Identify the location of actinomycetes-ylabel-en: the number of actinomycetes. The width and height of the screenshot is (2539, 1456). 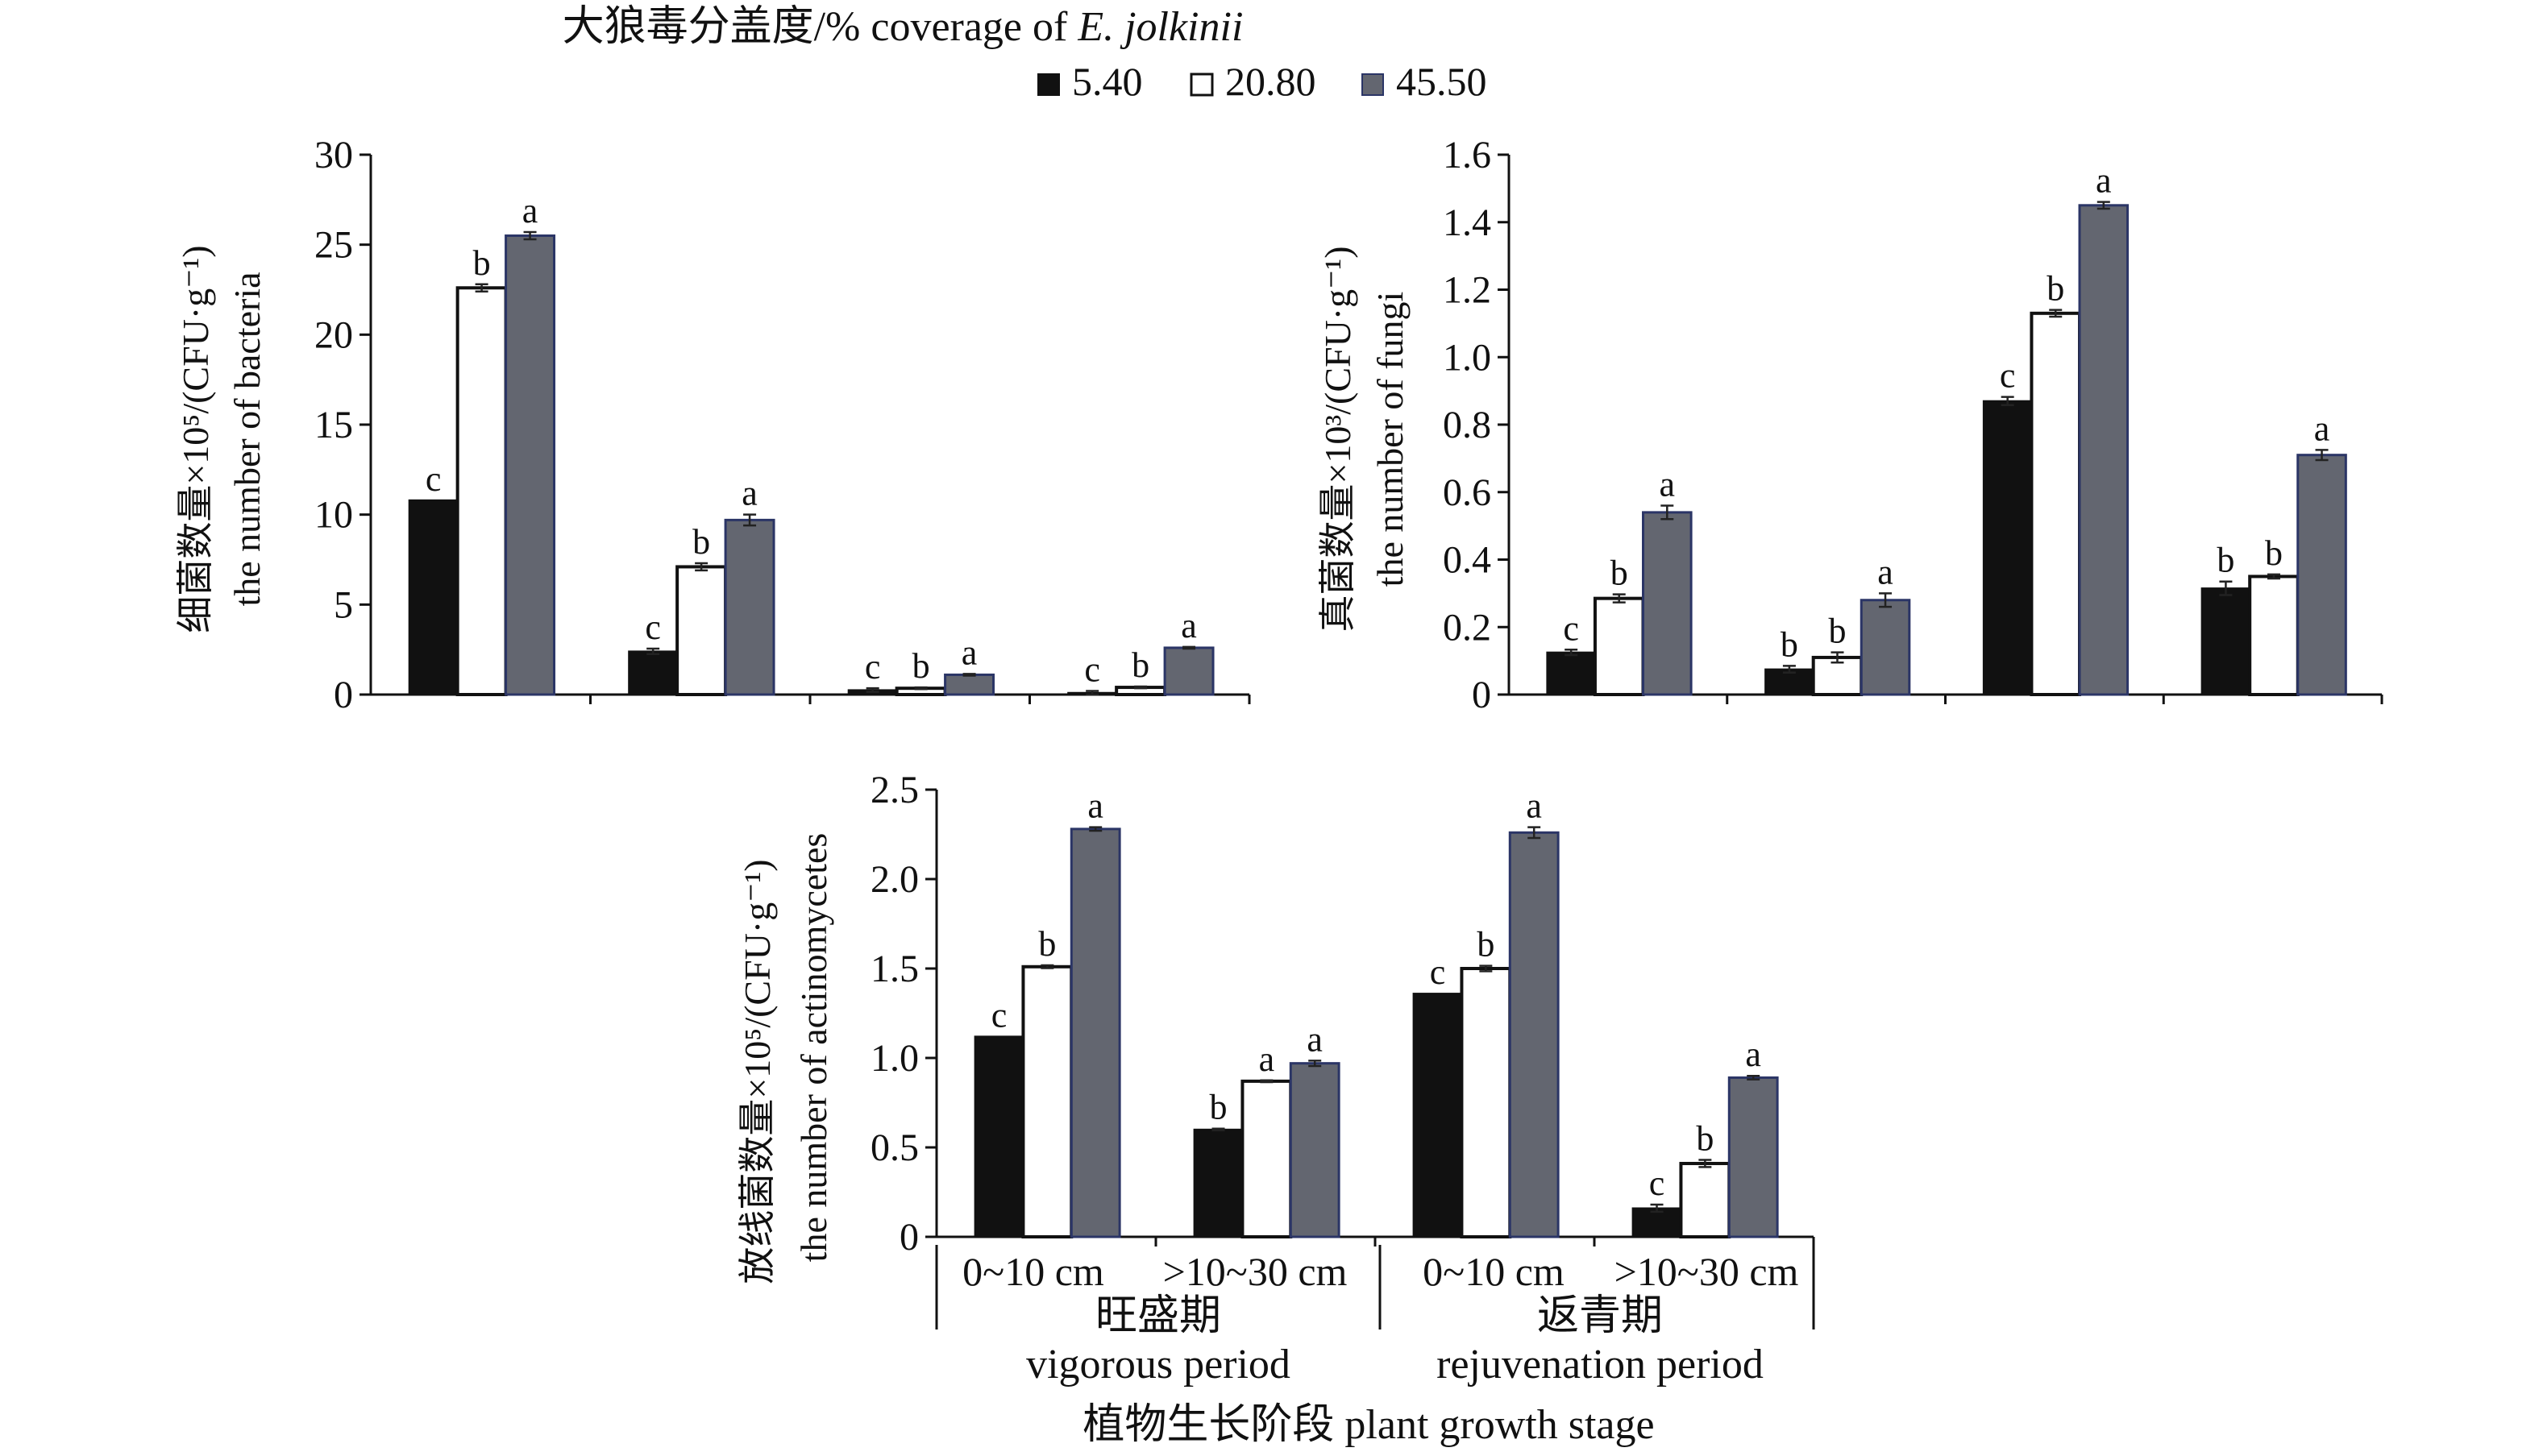
(813, 1048).